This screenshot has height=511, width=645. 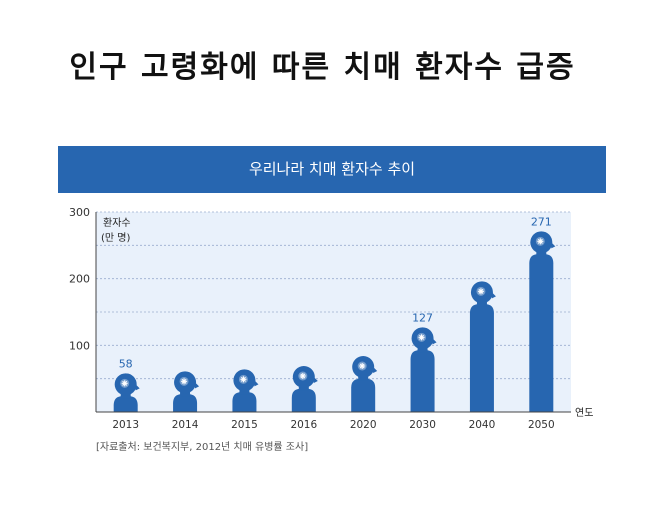 What do you see at coordinates (125, 425) in the screenshot?
I see `x-tick-label: 2013` at bounding box center [125, 425].